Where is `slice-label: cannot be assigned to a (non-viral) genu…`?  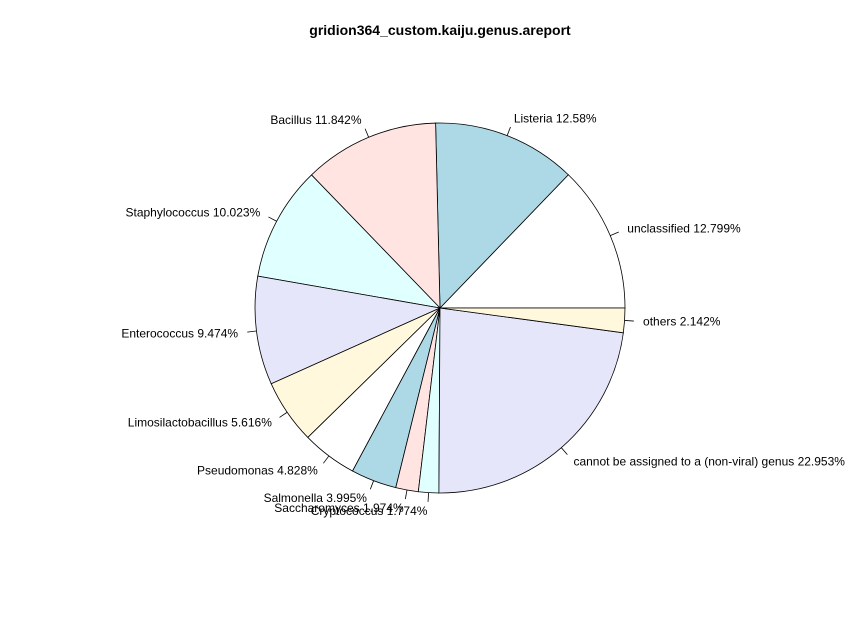 slice-label: cannot be assigned to a (non-viral) genu… is located at coordinates (709, 462).